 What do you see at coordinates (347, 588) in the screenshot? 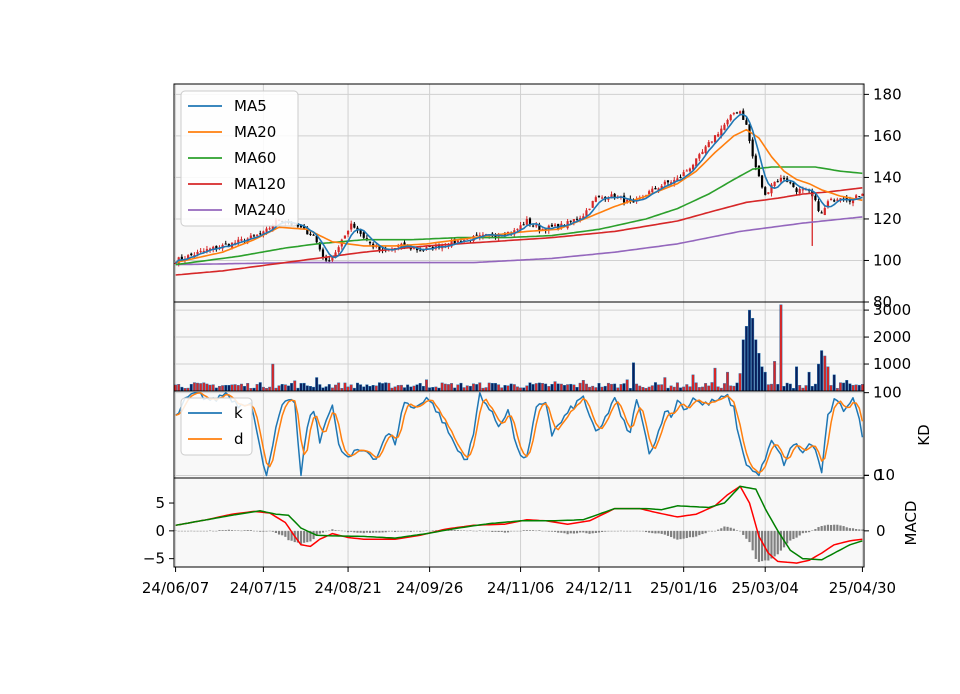
I see `date-tick-label: 24/08/21` at bounding box center [347, 588].